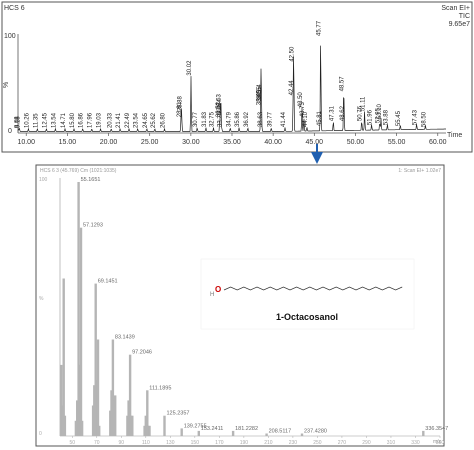 The width and height of the screenshot is (474, 450). What do you see at coordinates (78, 171) in the screenshot?
I see `spectrum-header-left: HCS 6 3 (45.769) Cm (1021:1035)` at bounding box center [78, 171].